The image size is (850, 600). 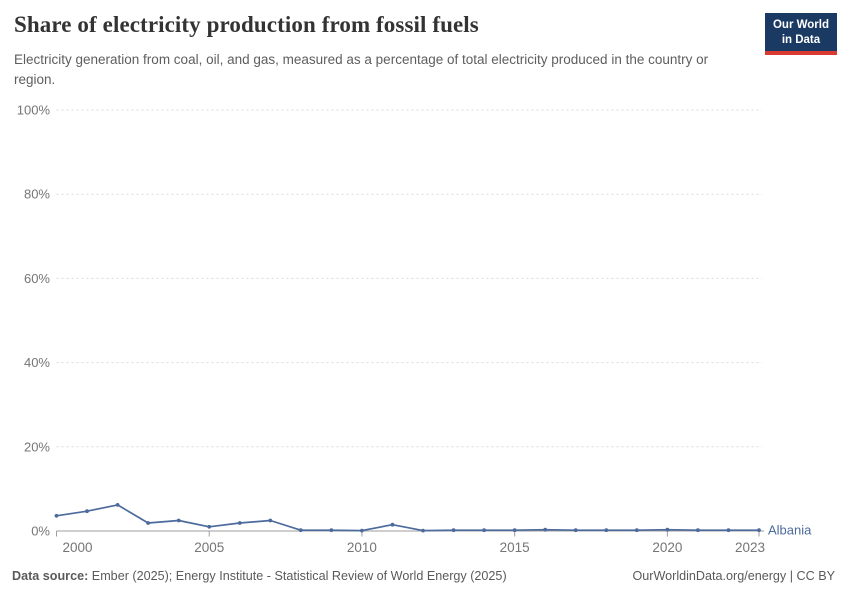 I want to click on marker-2014, so click(x=484, y=530).